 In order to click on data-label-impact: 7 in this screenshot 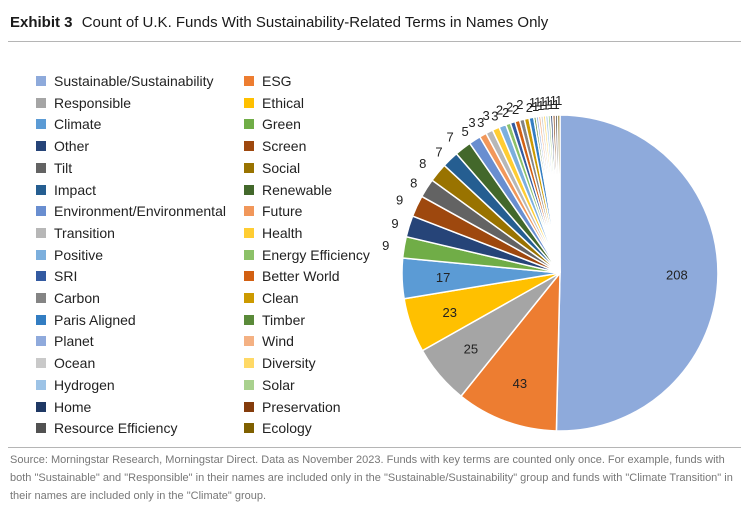, I will do `click(438, 151)`.